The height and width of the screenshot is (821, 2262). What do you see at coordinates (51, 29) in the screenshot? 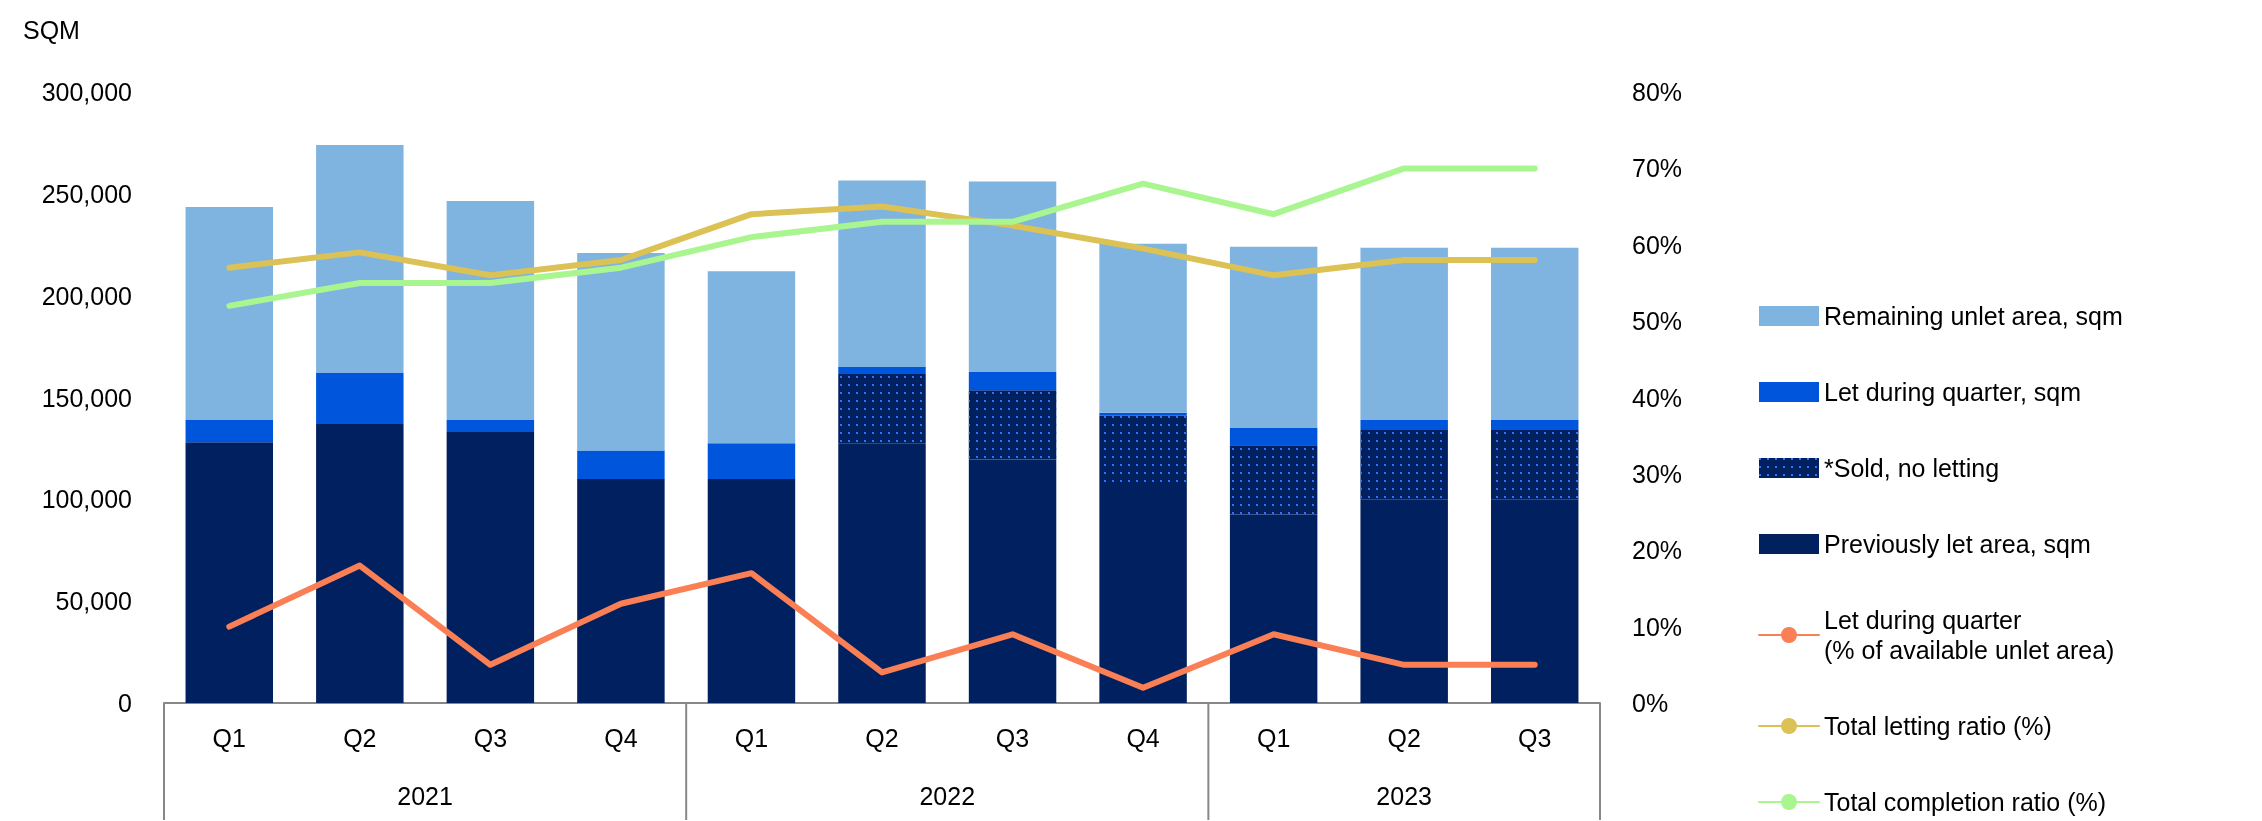
I see `y-axis-title: SQM` at bounding box center [51, 29].